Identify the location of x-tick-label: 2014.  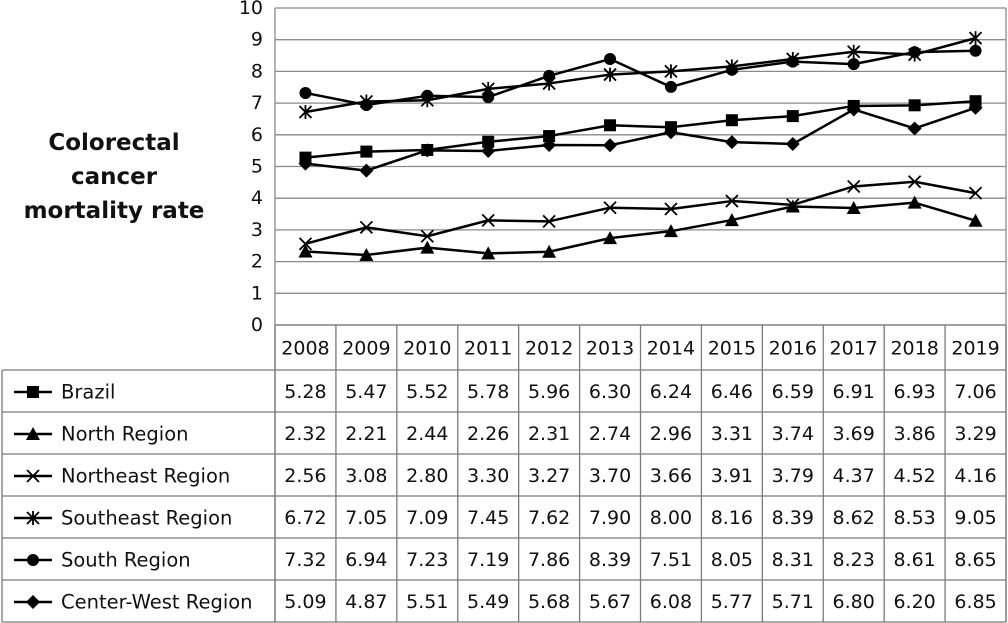
(671, 349).